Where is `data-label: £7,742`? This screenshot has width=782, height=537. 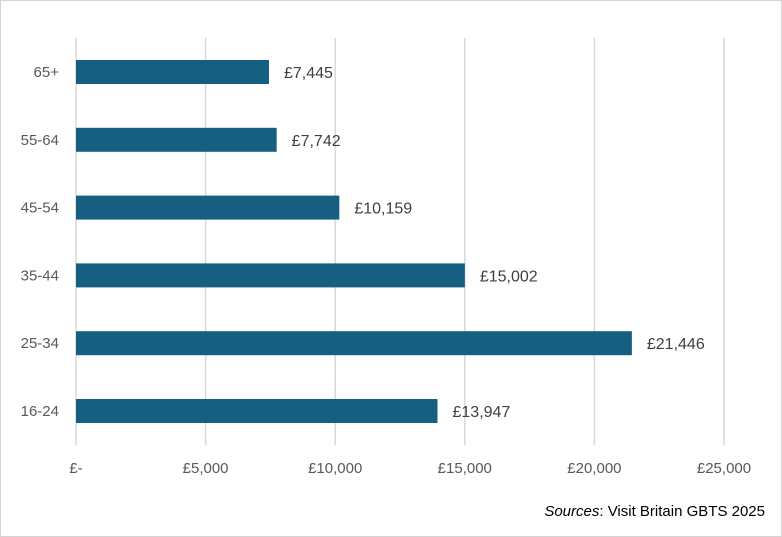
data-label: £7,742 is located at coordinates (316, 141).